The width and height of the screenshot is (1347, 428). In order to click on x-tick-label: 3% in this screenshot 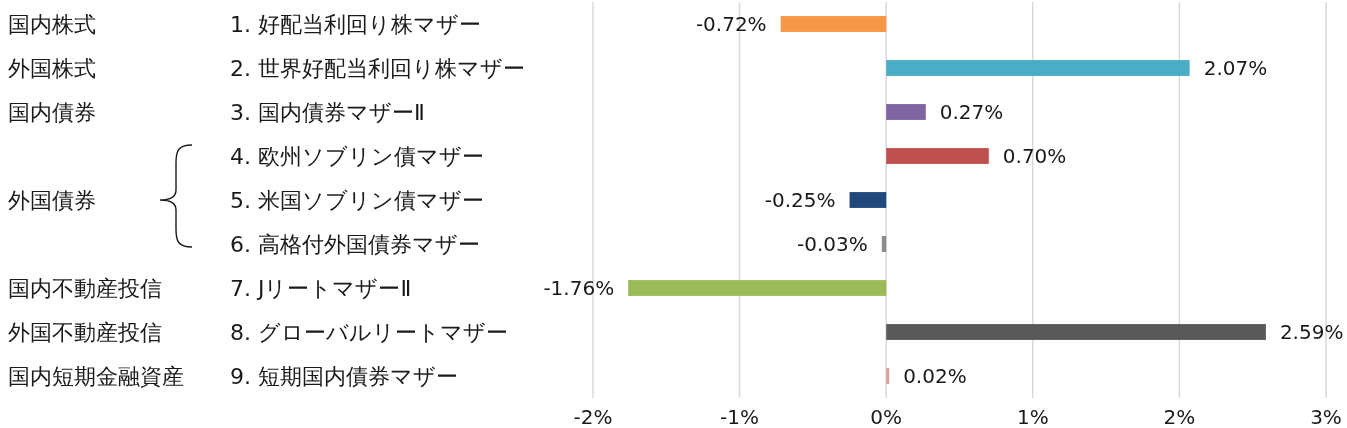, I will do `click(1326, 416)`.